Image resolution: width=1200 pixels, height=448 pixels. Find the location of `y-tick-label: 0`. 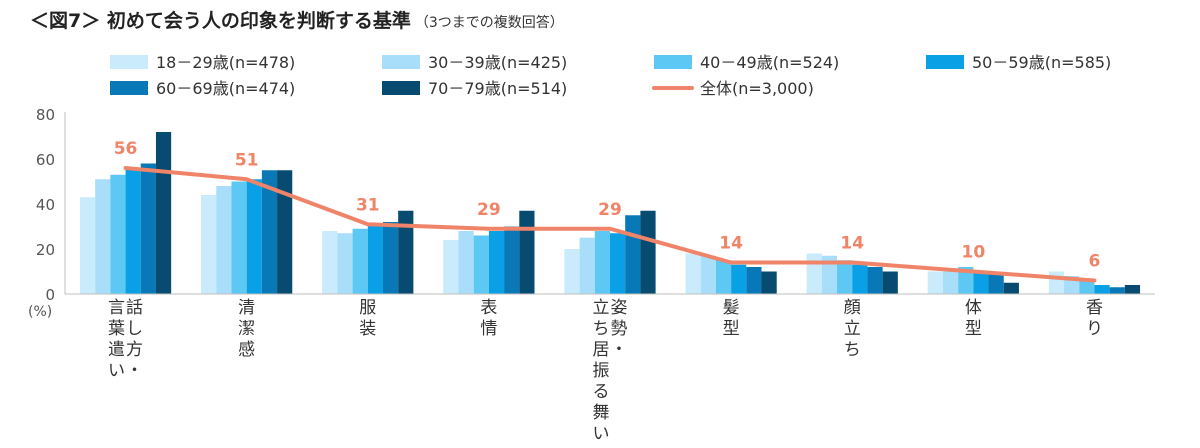

y-tick-label: 0 is located at coordinates (50, 295).